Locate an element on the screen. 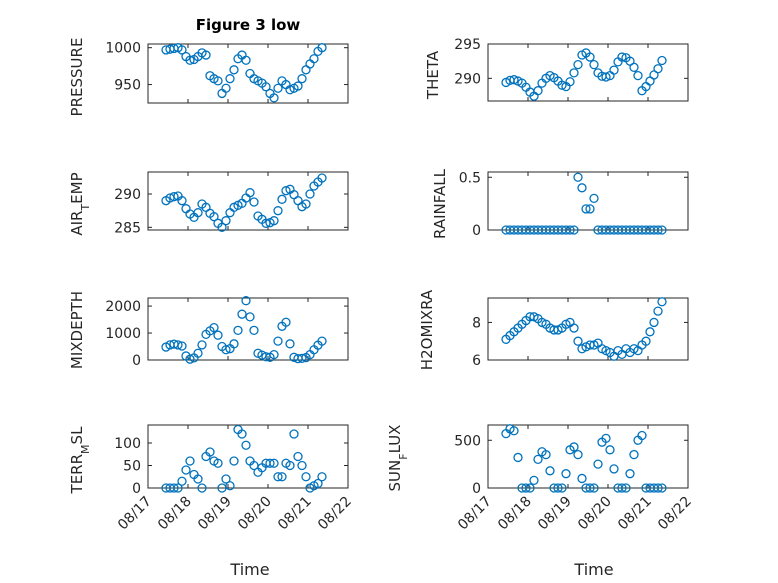 The image size is (778, 583). y-tick-label: 295 is located at coordinates (467, 45).